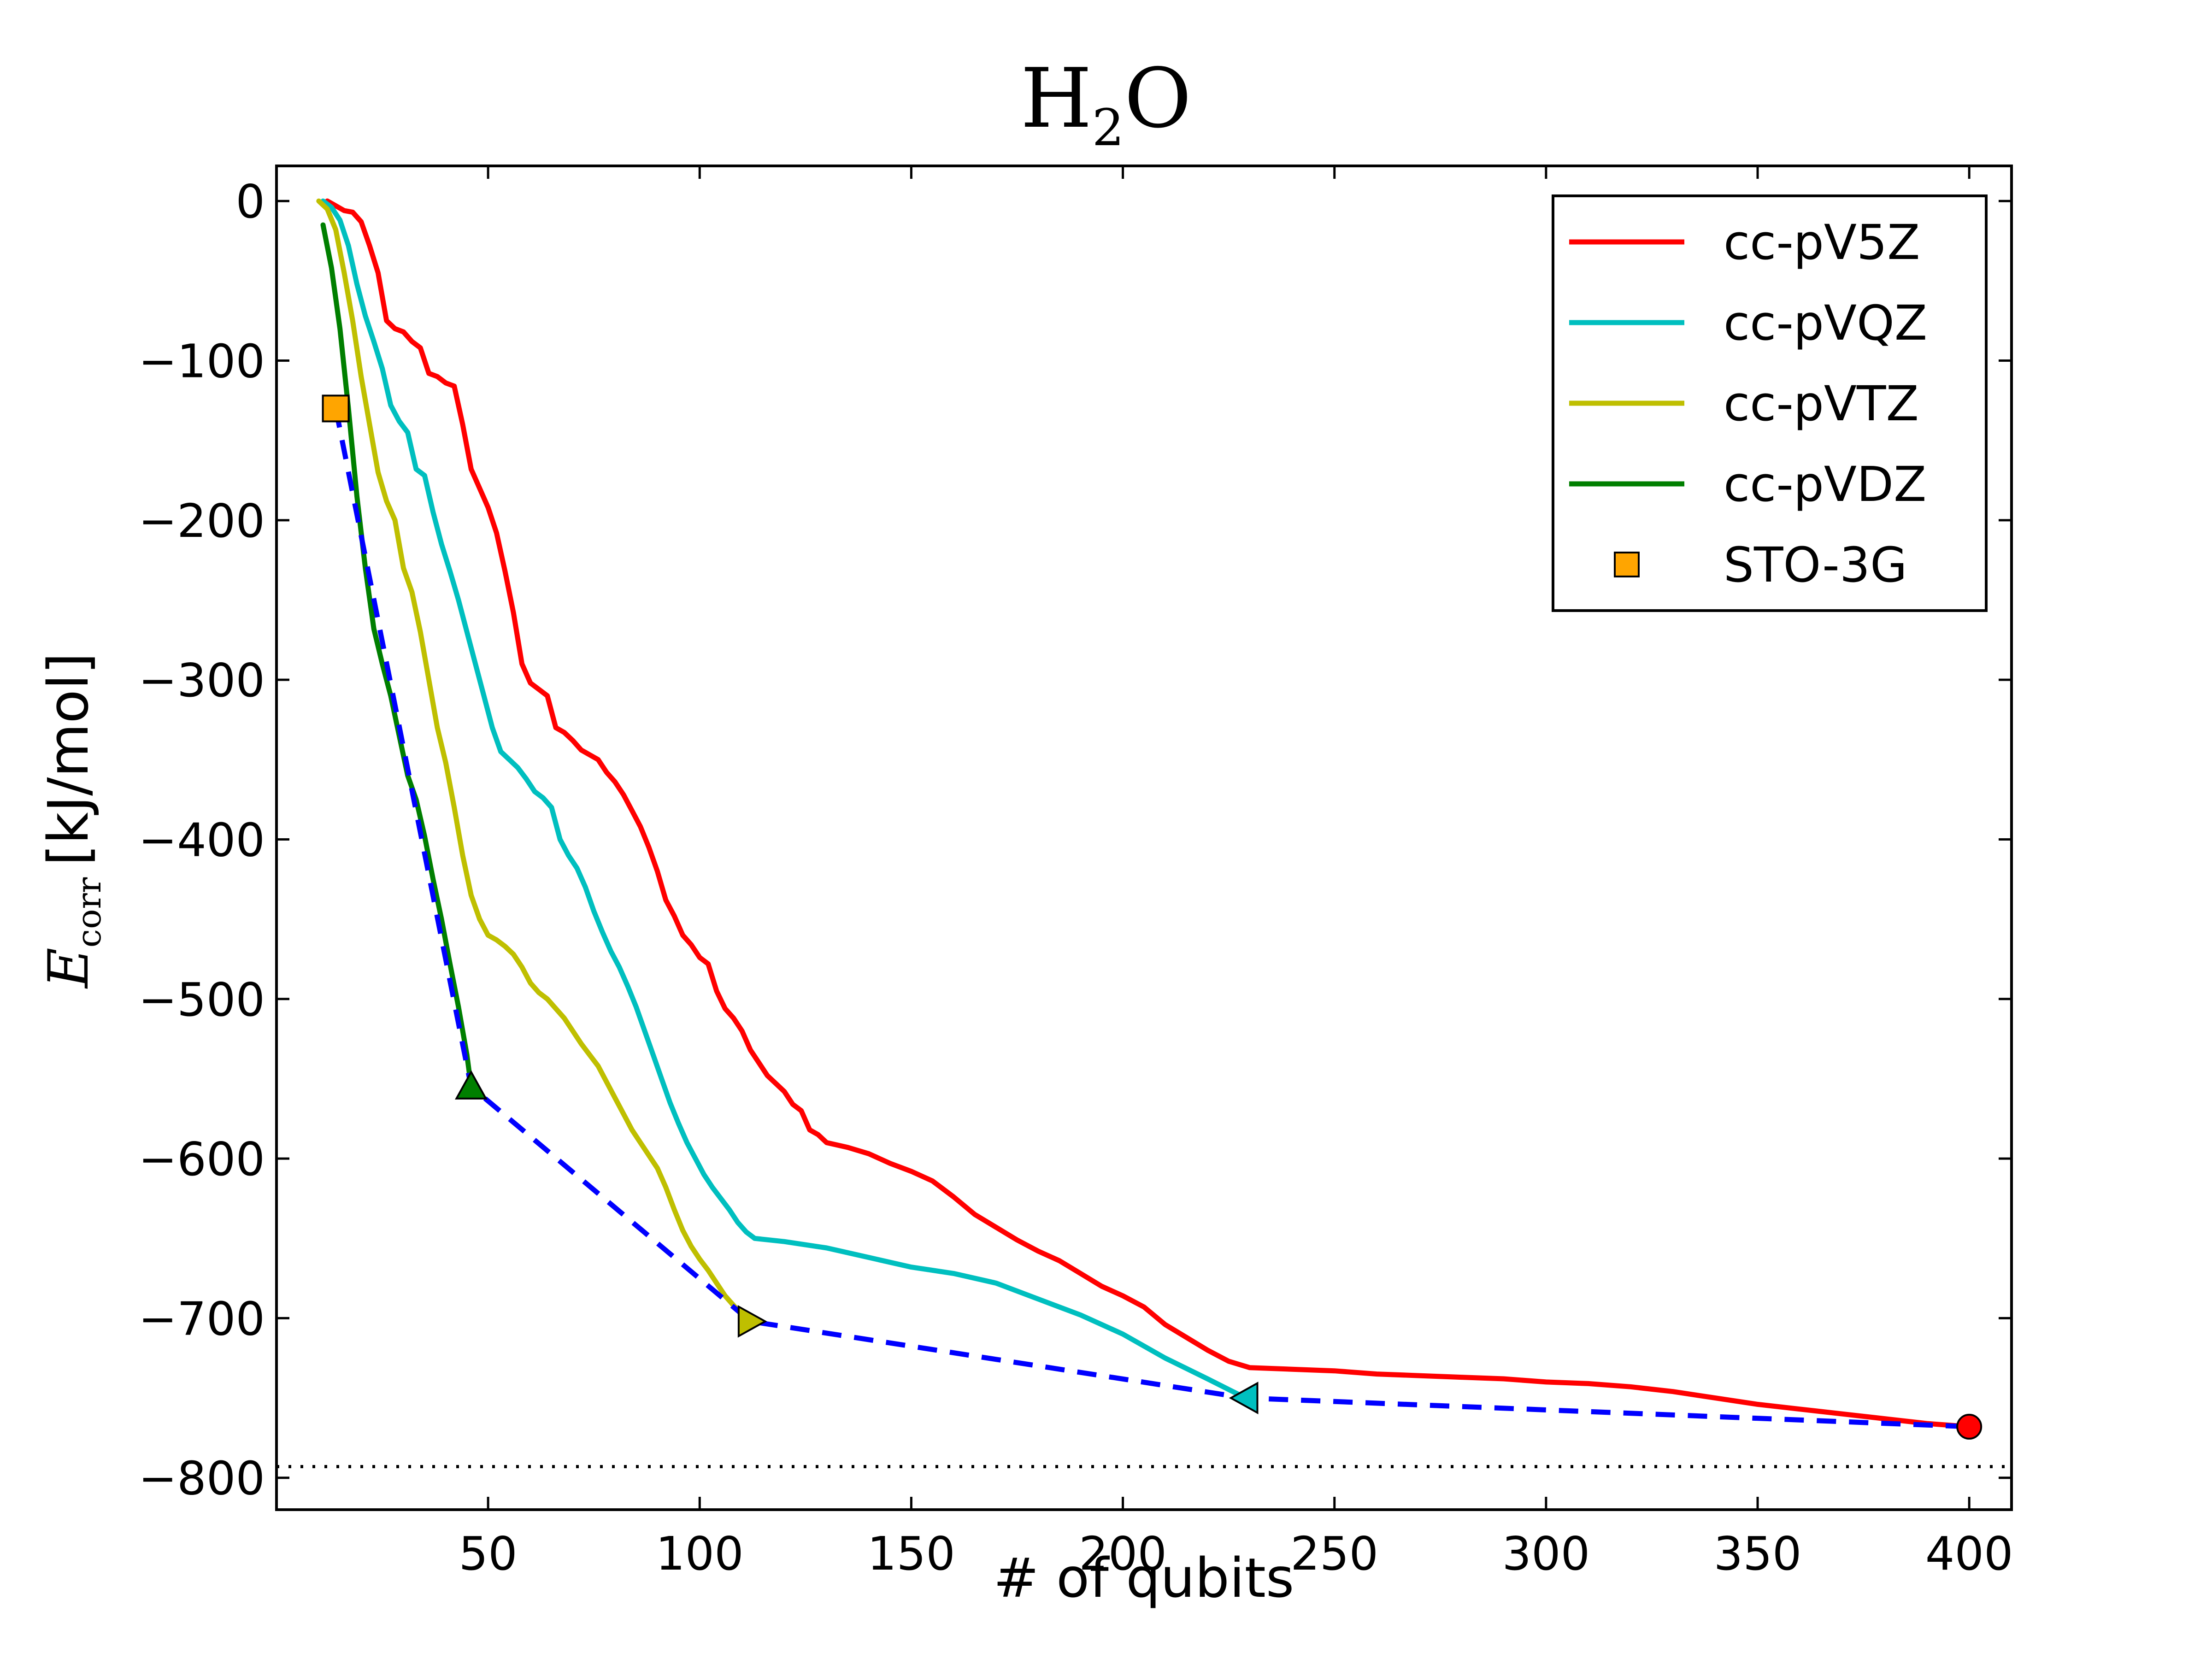 Image resolution: width=2212 pixels, height=1659 pixels. What do you see at coordinates (1822, 242) in the screenshot?
I see `legend-label-cc-pv5z: cc-pV5Z` at bounding box center [1822, 242].